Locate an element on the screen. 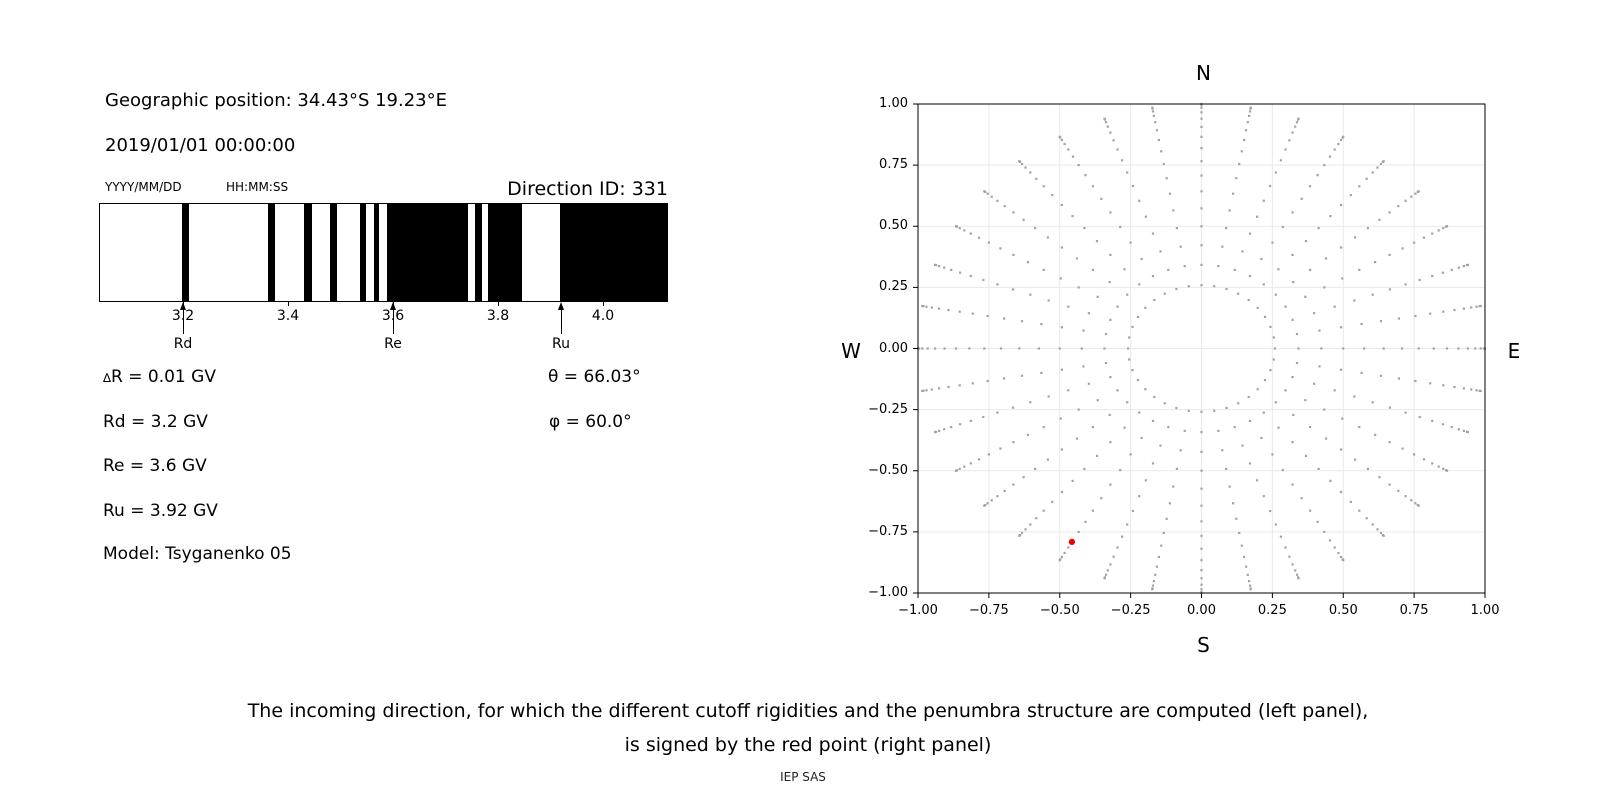 The width and height of the screenshot is (1600, 800). y-tick-label: 0.25 is located at coordinates (893, 287).